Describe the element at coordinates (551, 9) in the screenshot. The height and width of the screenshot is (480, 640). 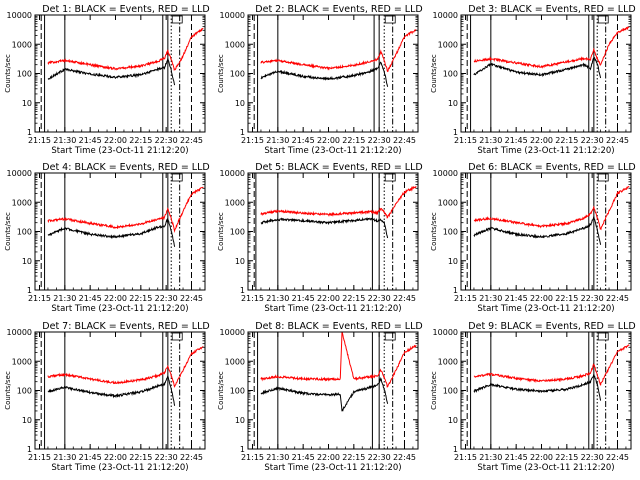
I see `panel-title: Det 3: BLACK = Events, RED = LLD` at that location.